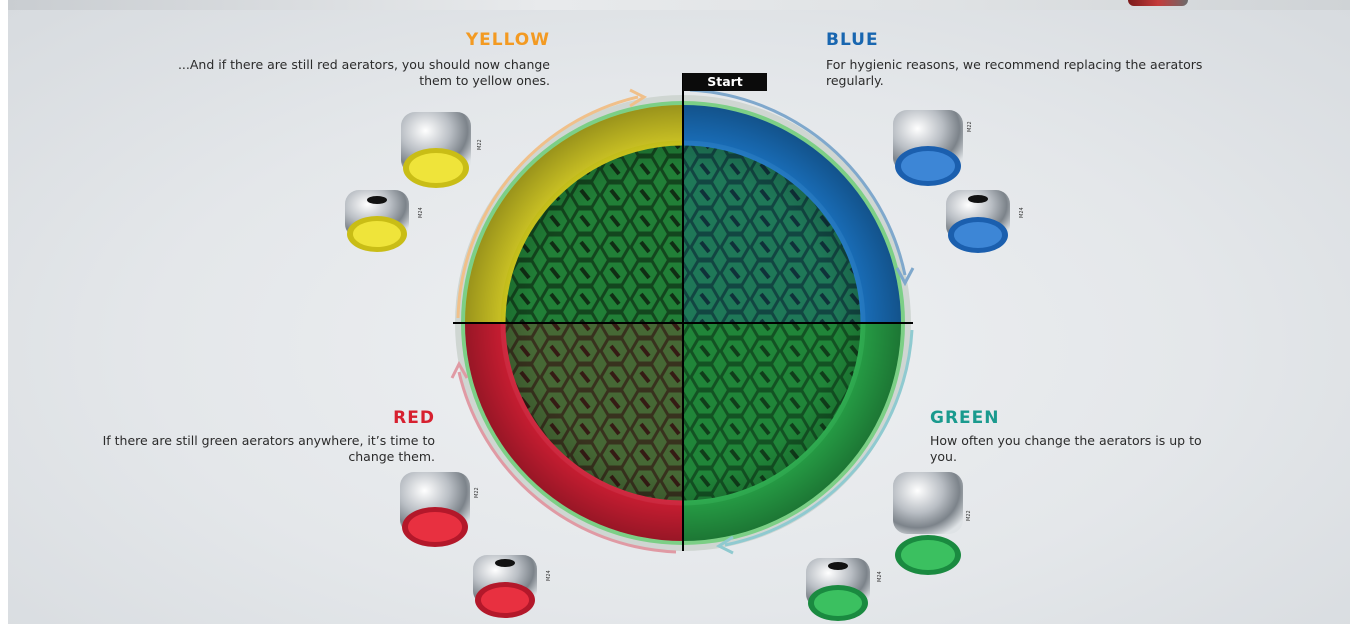 This screenshot has height=632, width=1350. Describe the element at coordinates (880, 576) in the screenshot. I see `green-m24-size-label: M24` at that location.